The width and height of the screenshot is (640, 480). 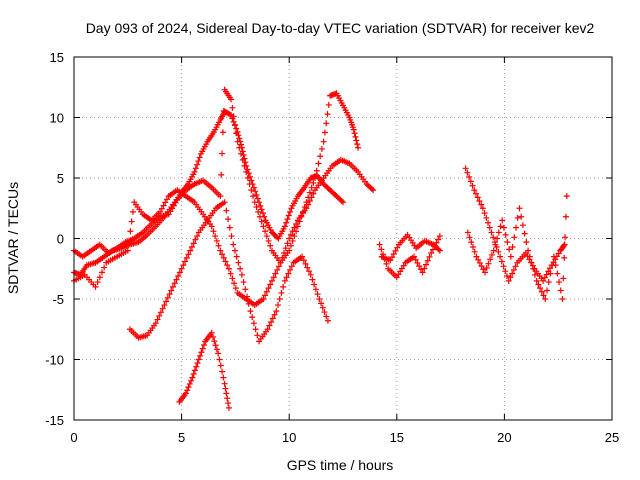 I want to click on y-tick-label: 15, so click(x=57, y=57).